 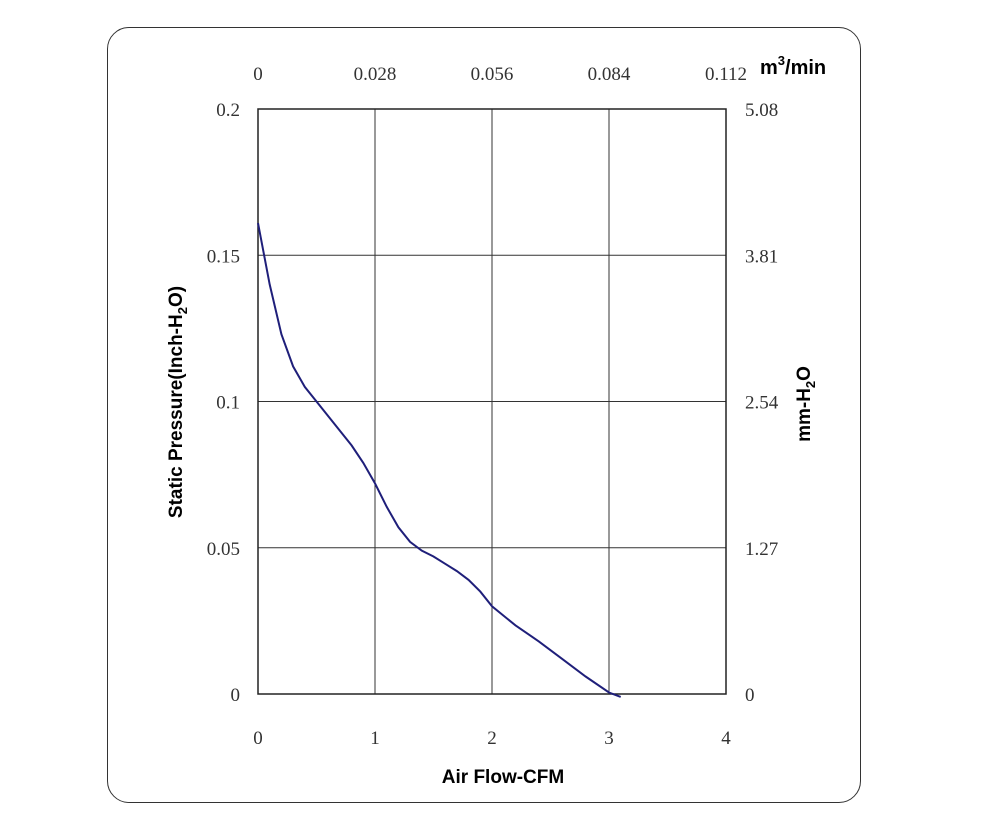 I want to click on y-tick-label: 0.1, so click(x=228, y=403).